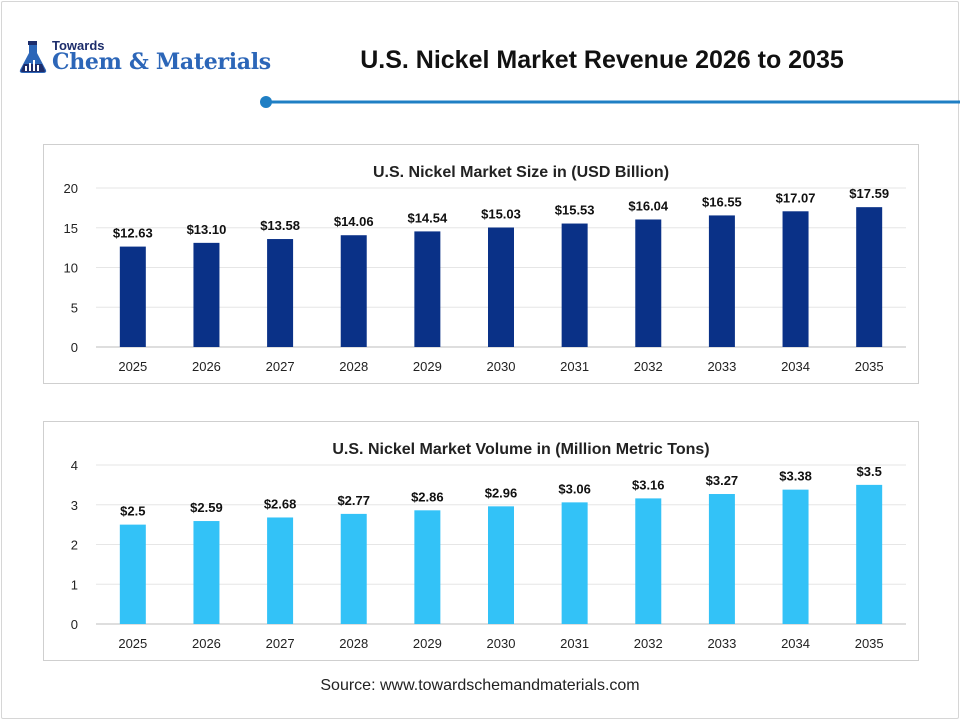  I want to click on y-tick-label: 3, so click(74, 505).